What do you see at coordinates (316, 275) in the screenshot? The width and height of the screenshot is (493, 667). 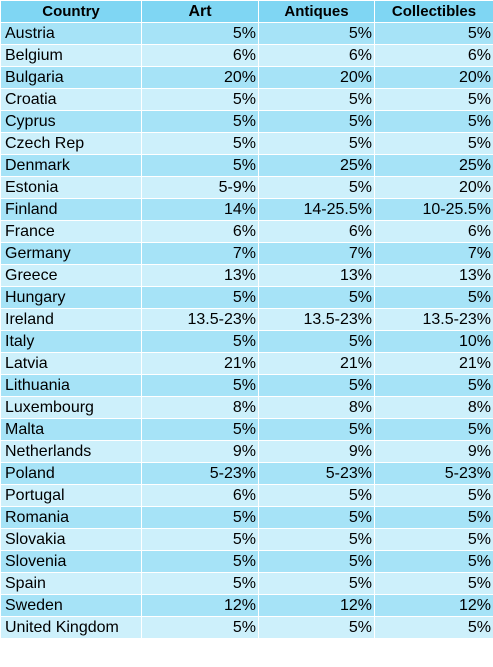 I see `antiques-rate-cell: 13%` at bounding box center [316, 275].